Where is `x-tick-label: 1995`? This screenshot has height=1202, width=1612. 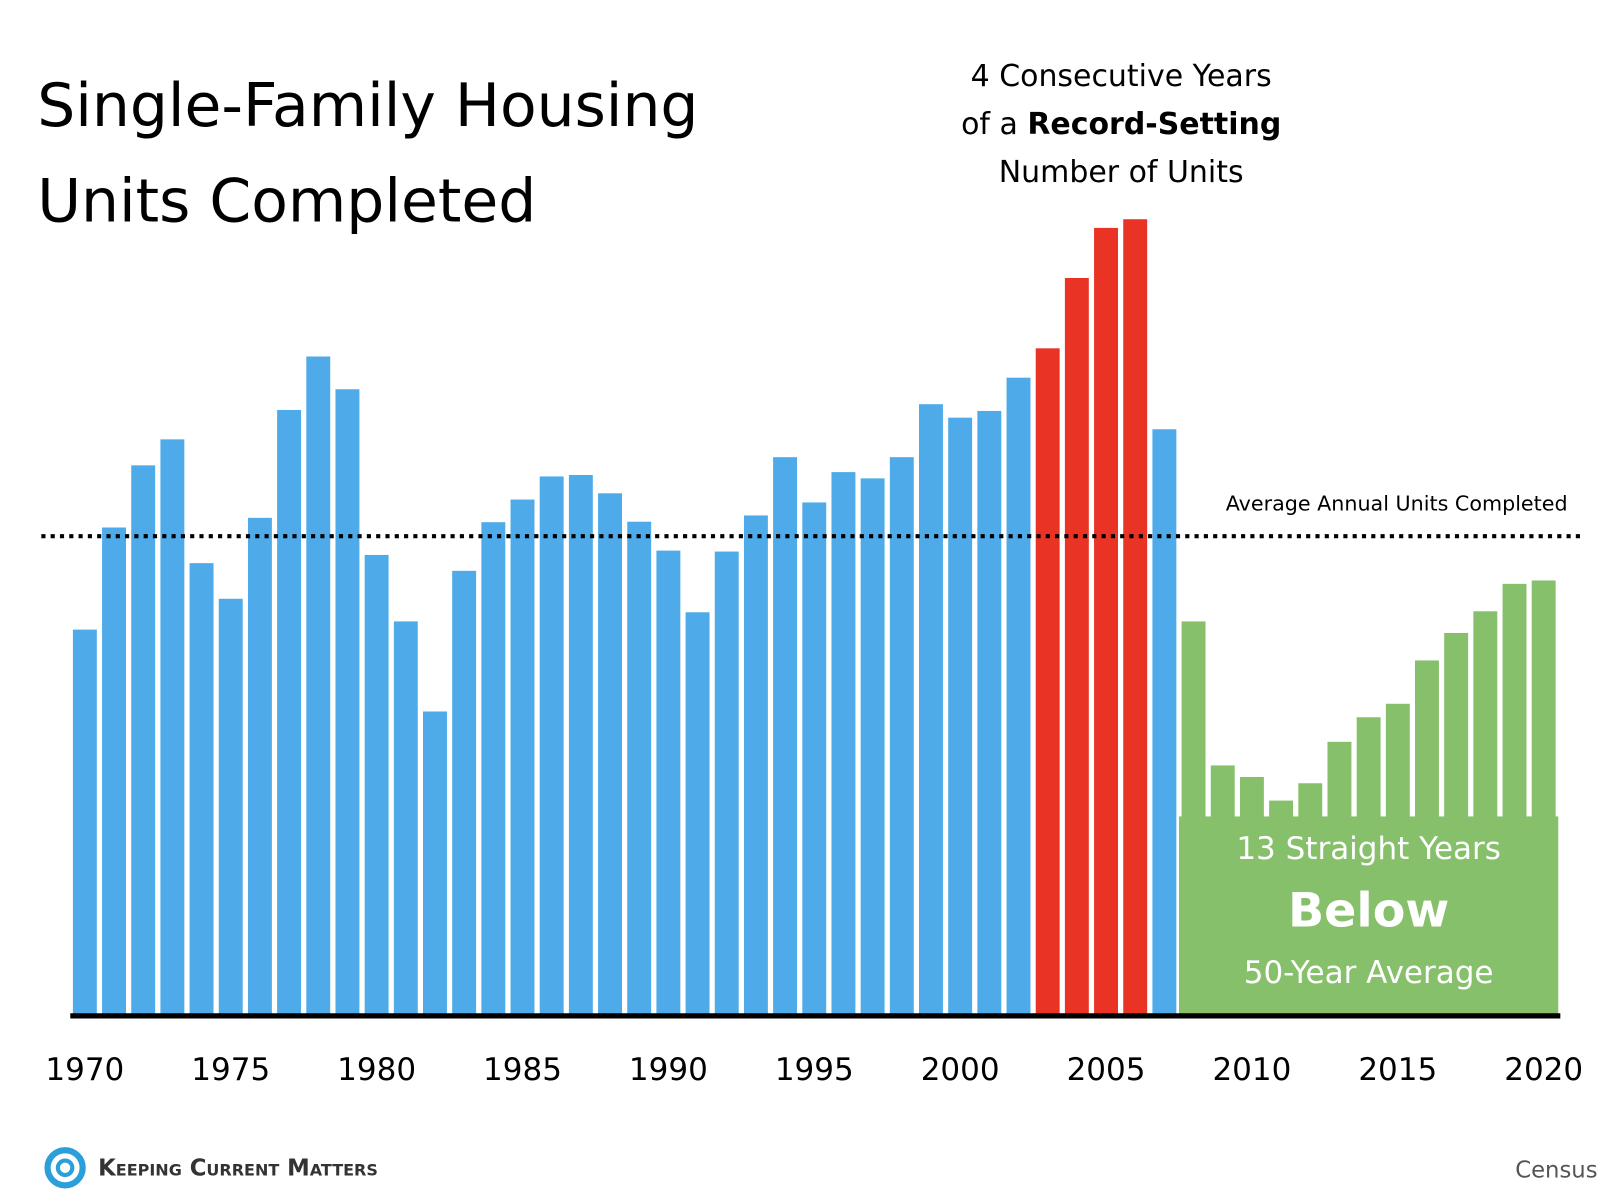 x-tick-label: 1995 is located at coordinates (814, 1070).